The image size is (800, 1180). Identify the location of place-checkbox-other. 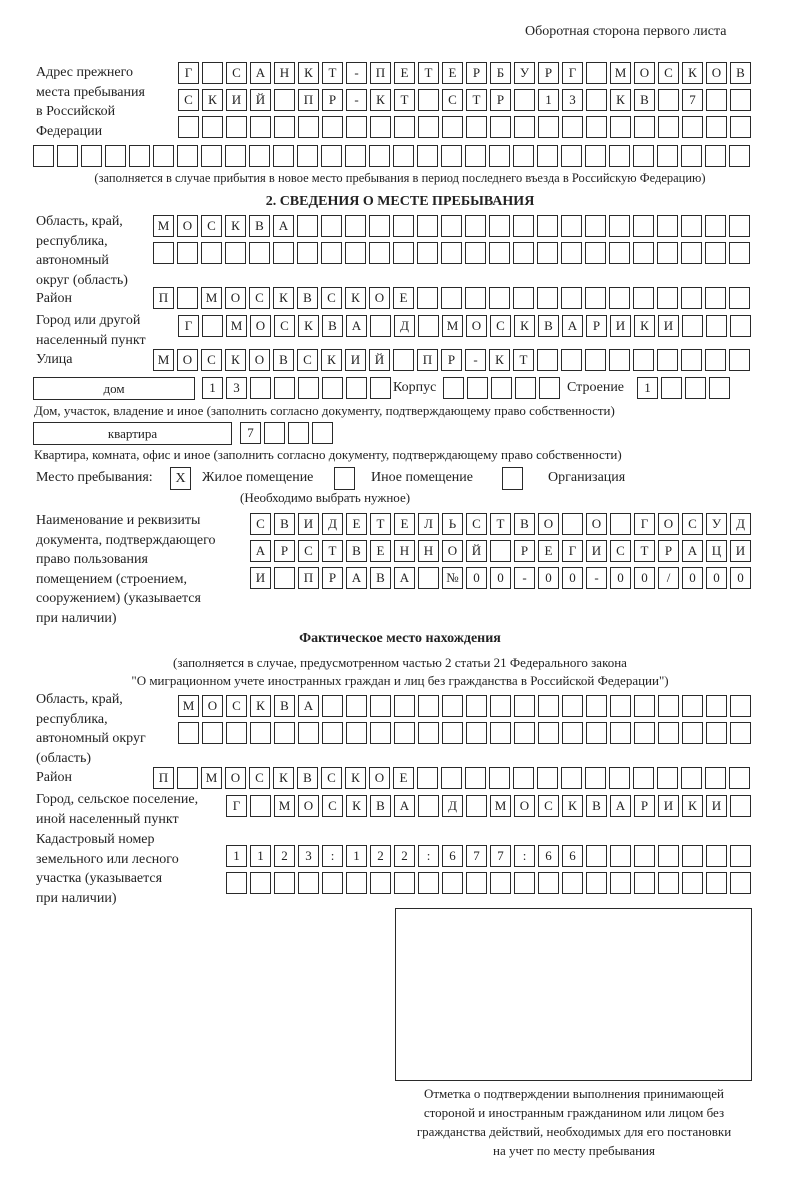
(344, 478).